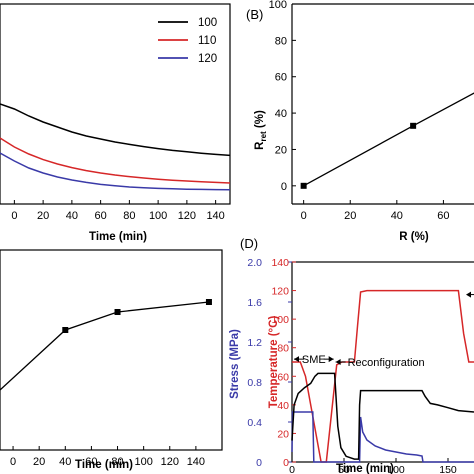 The height and width of the screenshot is (474, 474). What do you see at coordinates (443, 216) in the screenshot?
I see `panel-b-xtick-label: 60` at bounding box center [443, 216].